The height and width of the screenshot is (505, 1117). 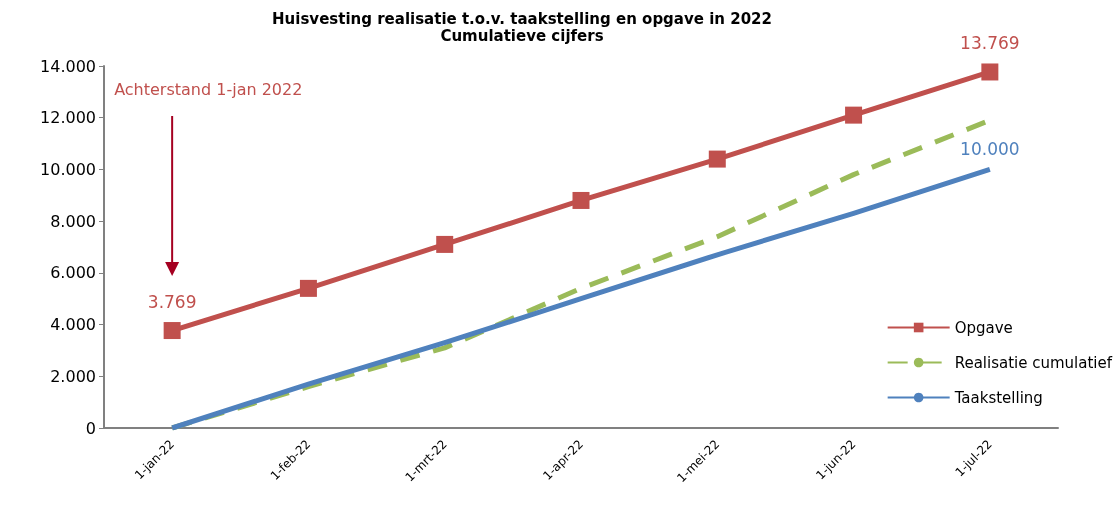 I want to click on y-tick-label: 12.000, so click(x=68, y=118).